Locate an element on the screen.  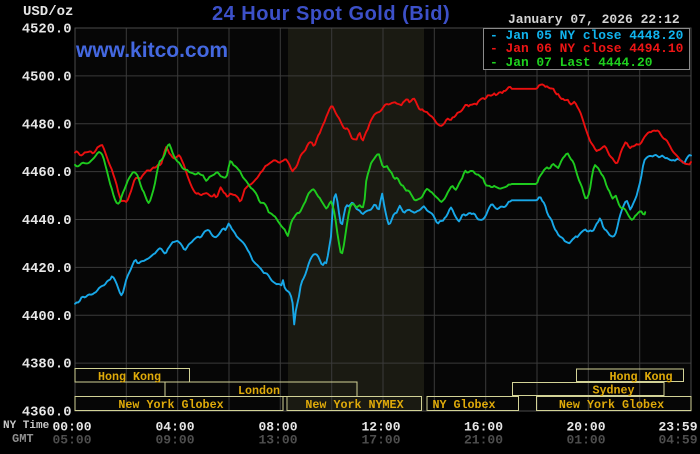
svg-text: 04:00 is located at coordinates (174, 427).